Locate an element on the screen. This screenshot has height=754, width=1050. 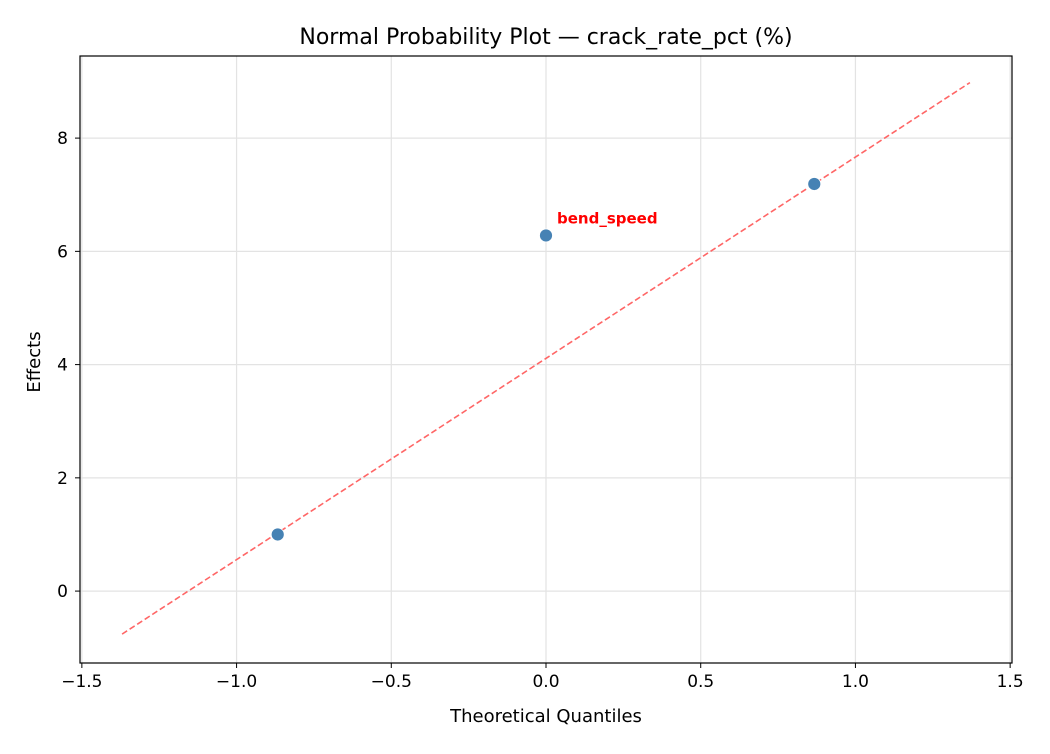
x-tick-label: 0.0 is located at coordinates (545, 682).